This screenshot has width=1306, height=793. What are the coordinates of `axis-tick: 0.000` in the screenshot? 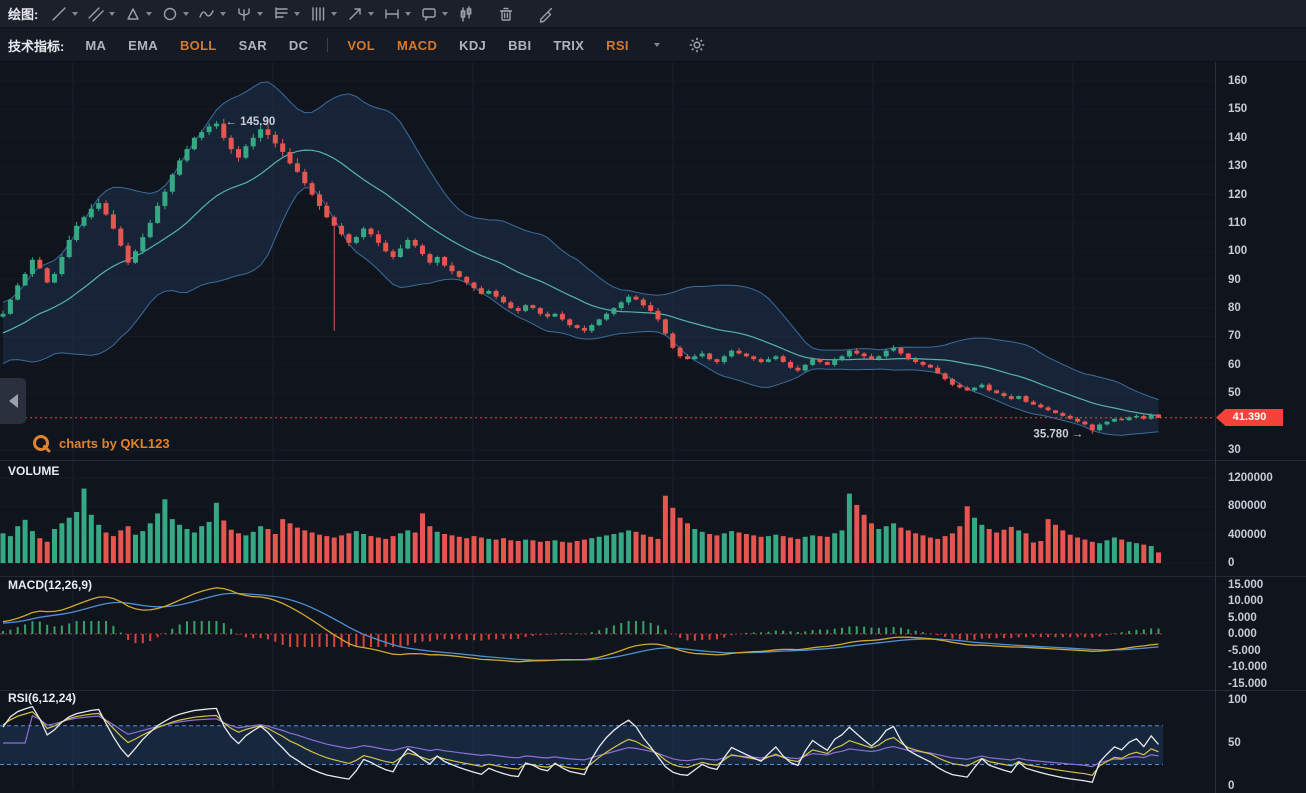 It's located at (1242, 634).